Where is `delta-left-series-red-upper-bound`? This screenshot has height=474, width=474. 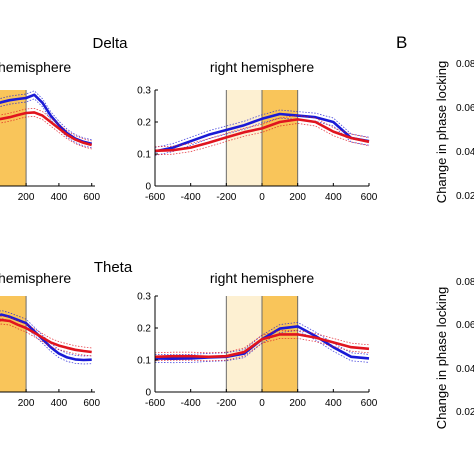
delta-left-series-red-upper-bound is located at coordinates (46, 124).